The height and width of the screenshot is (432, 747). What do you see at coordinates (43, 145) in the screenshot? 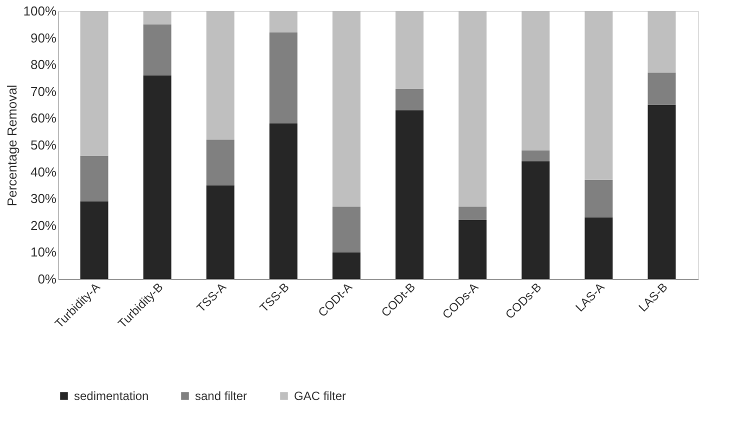
I see `y-tick-label: 50%` at bounding box center [43, 145].